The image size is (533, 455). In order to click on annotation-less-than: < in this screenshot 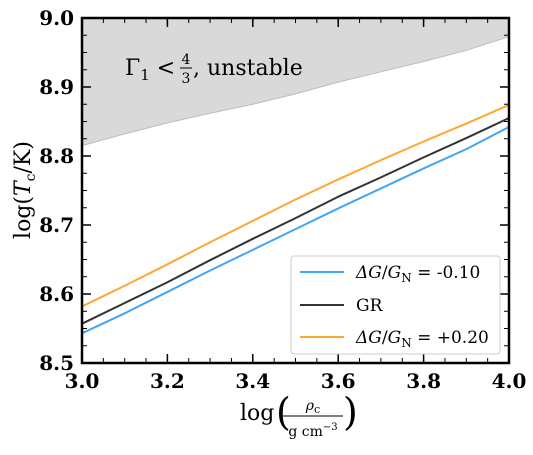, I will do `click(162, 68)`.